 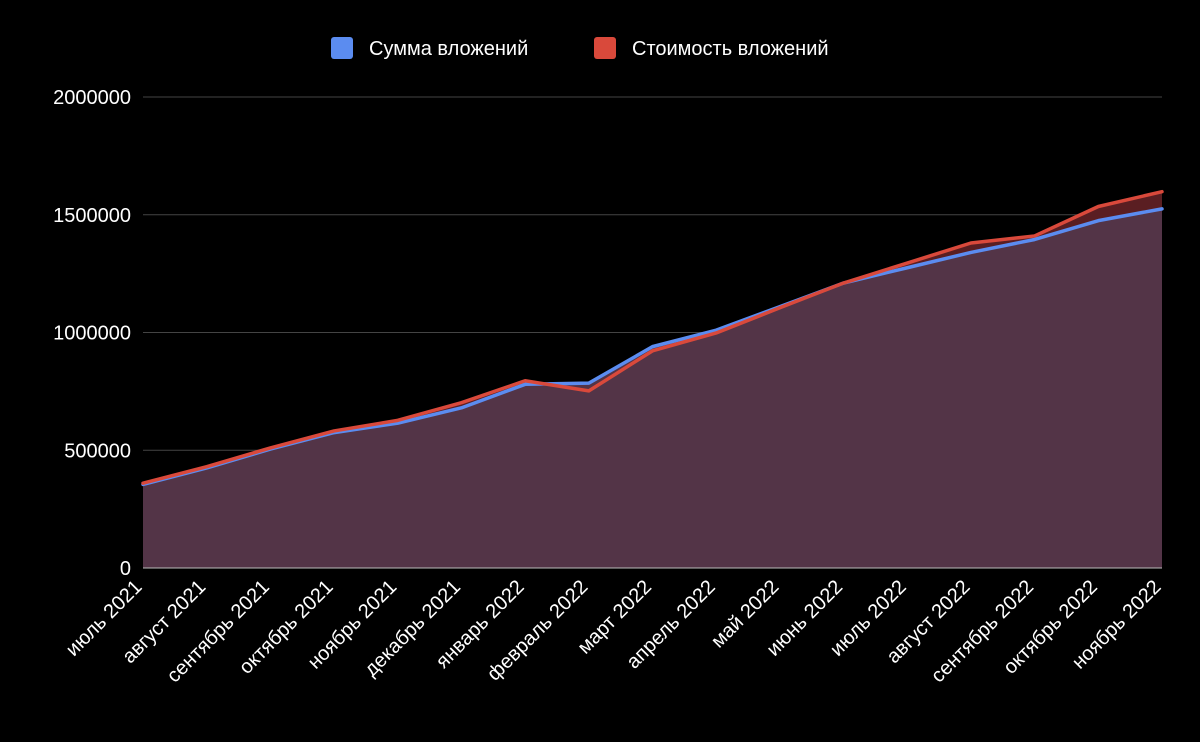 I want to click on y-tick-label: 2000000, so click(x=92, y=98).